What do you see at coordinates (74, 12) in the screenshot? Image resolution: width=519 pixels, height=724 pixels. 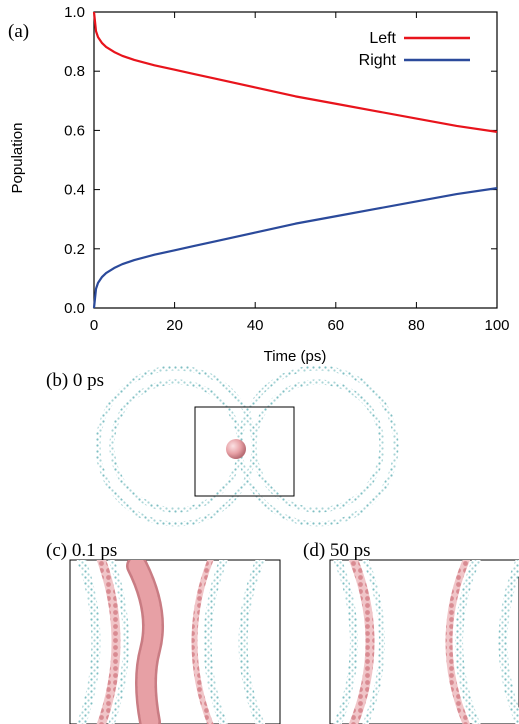 I see `y-tick-label: 1.0` at bounding box center [74, 12].